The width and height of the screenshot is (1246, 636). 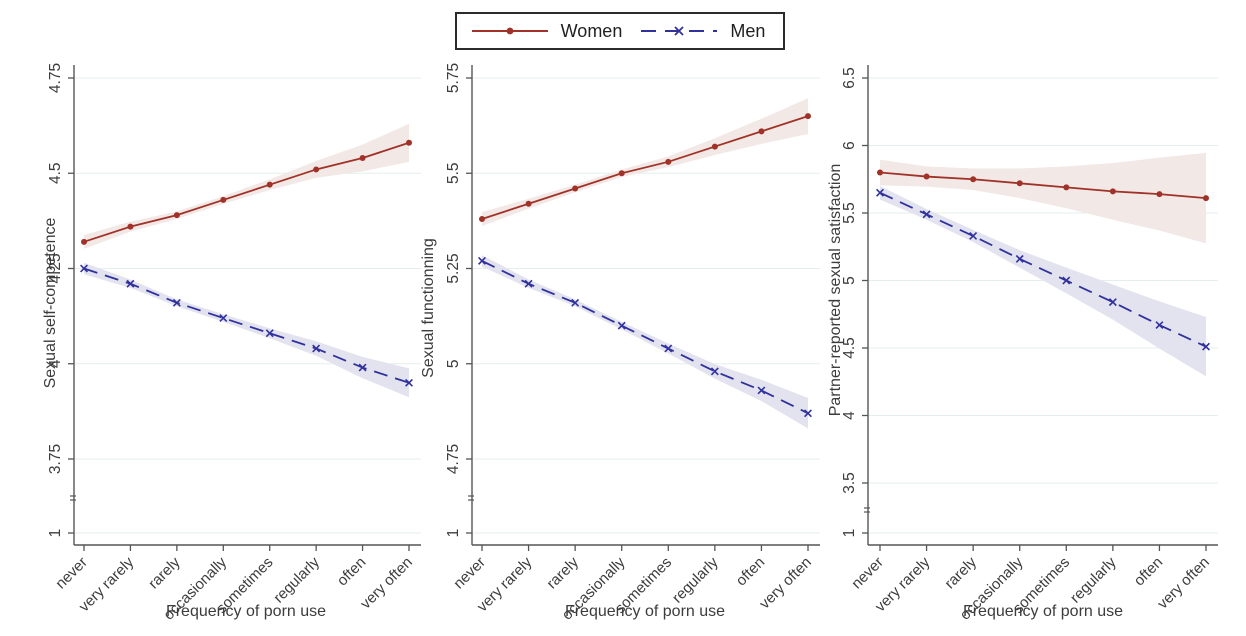 What do you see at coordinates (1043, 611) in the screenshot?
I see `x-axis-title-panel-3: Frequency of porn use` at bounding box center [1043, 611].